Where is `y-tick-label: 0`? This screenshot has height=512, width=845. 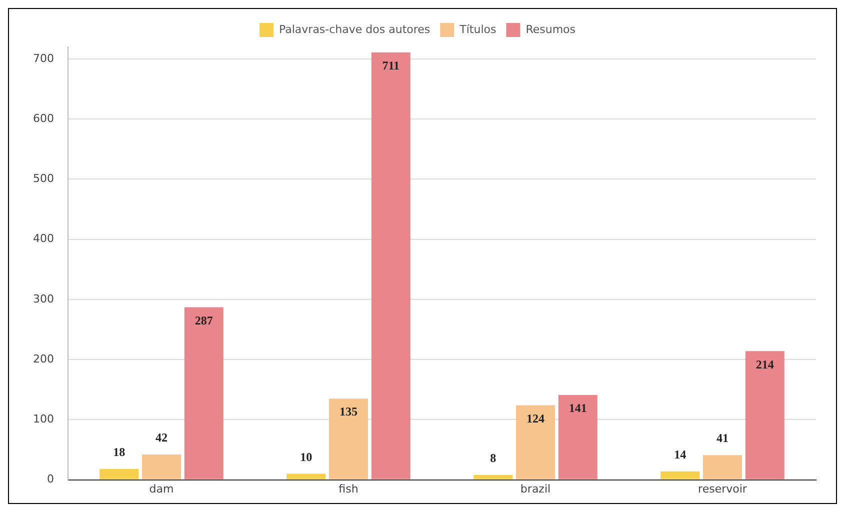 y-tick-label: 0 is located at coordinates (50, 479).